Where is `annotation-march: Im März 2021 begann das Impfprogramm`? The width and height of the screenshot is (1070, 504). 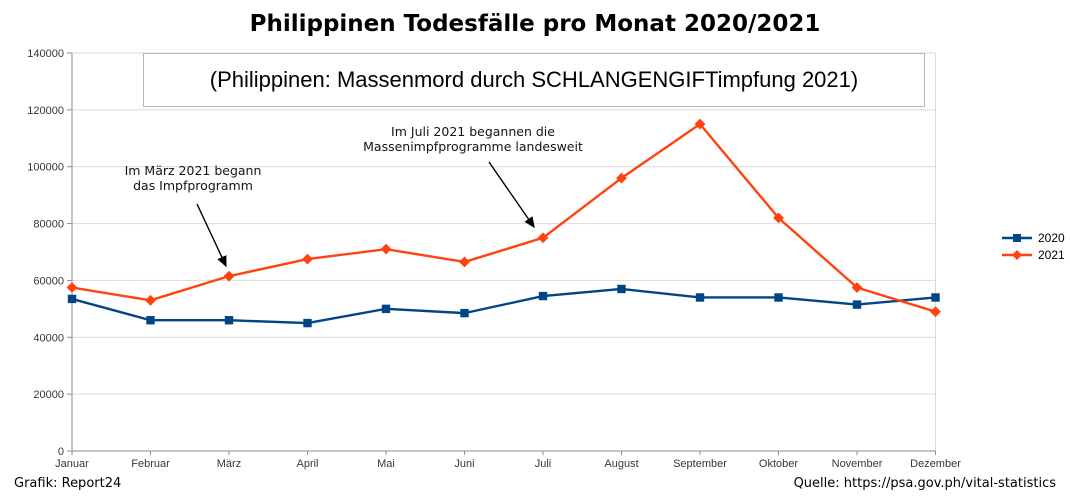
annotation-march: Im März 2021 begann das Impfprogramm is located at coordinates (193, 178).